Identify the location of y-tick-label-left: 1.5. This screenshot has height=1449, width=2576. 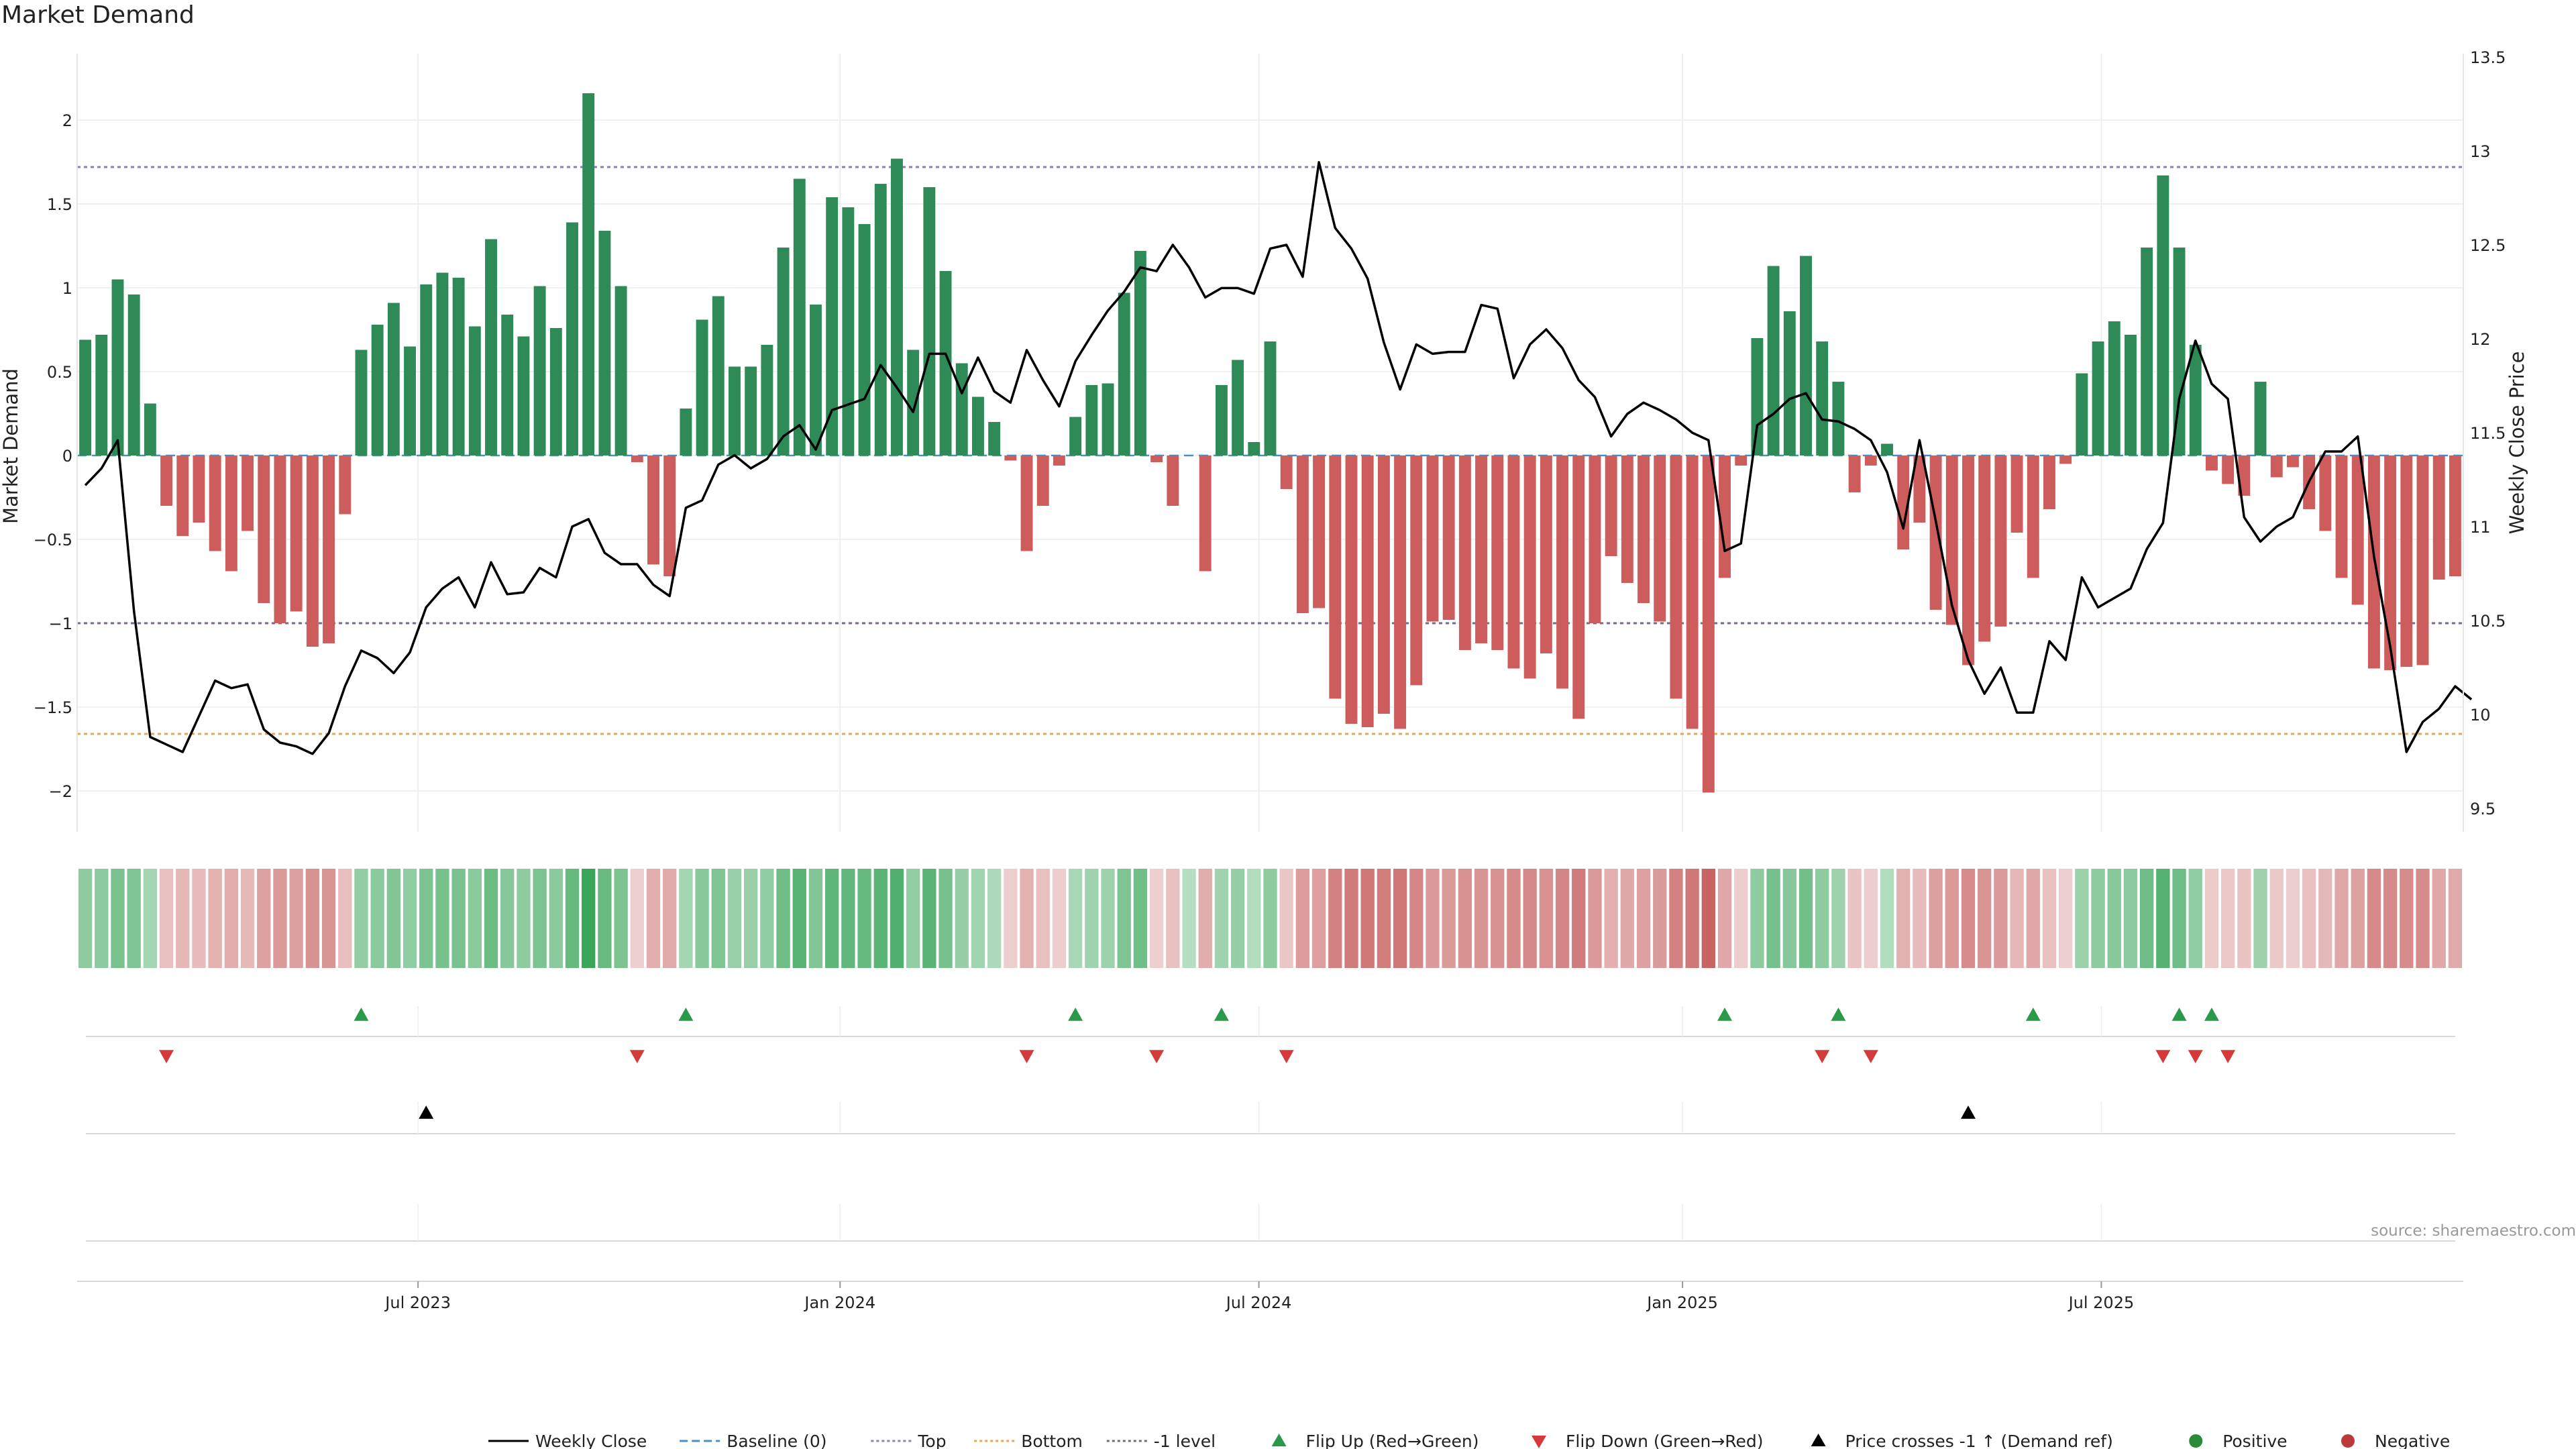
(59, 204).